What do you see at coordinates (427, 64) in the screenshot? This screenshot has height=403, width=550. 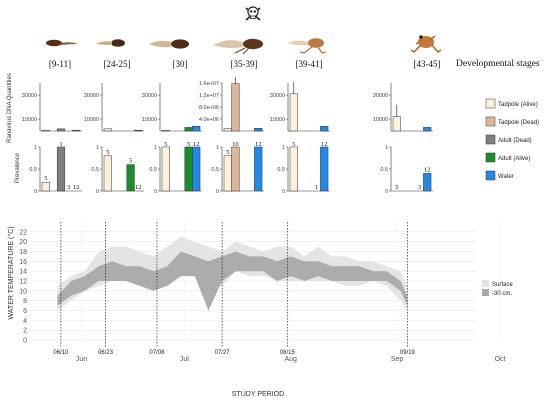 I see `stage-label: [43-45]` at bounding box center [427, 64].